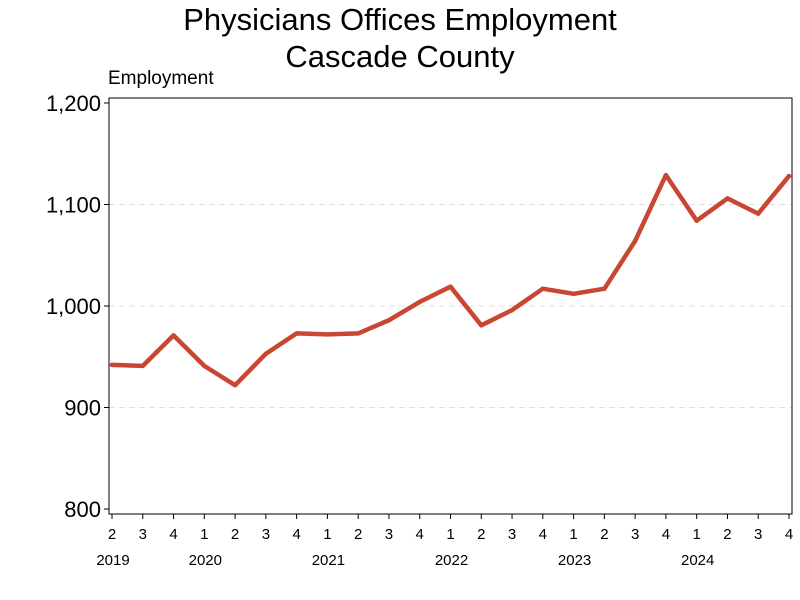  I want to click on x-year-label: 2022, so click(451, 560).